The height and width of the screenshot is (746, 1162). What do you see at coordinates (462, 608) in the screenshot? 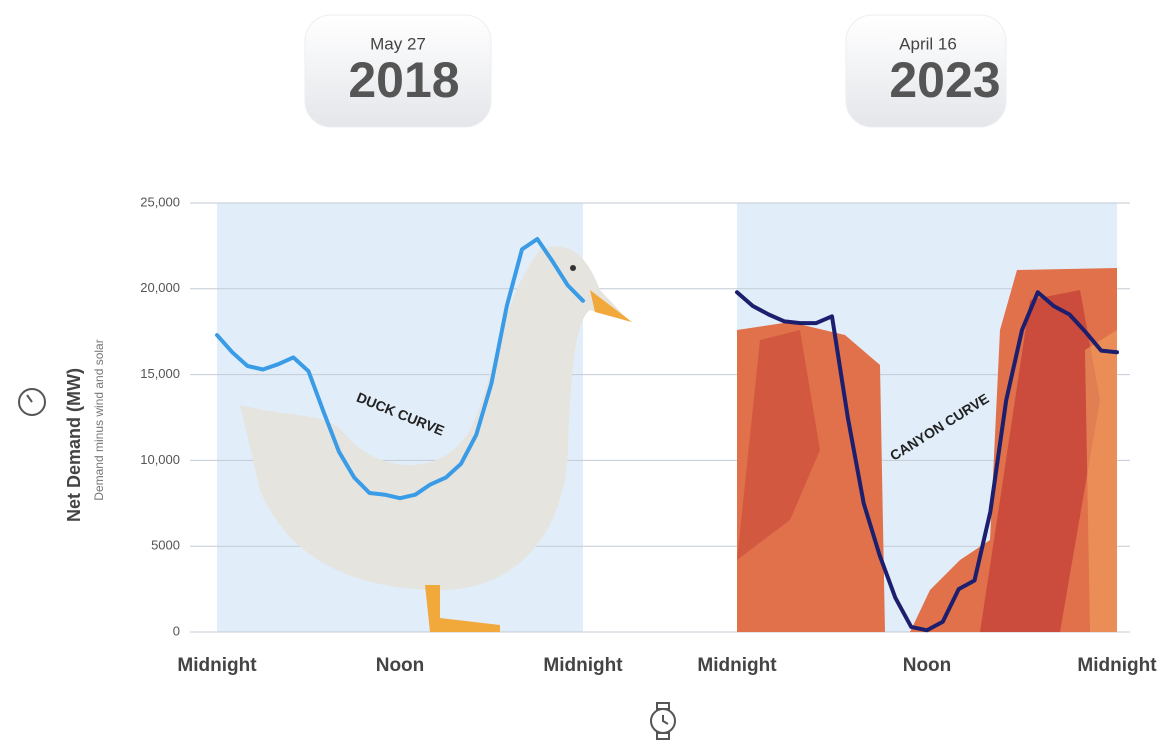
I see `duck-foot` at bounding box center [462, 608].